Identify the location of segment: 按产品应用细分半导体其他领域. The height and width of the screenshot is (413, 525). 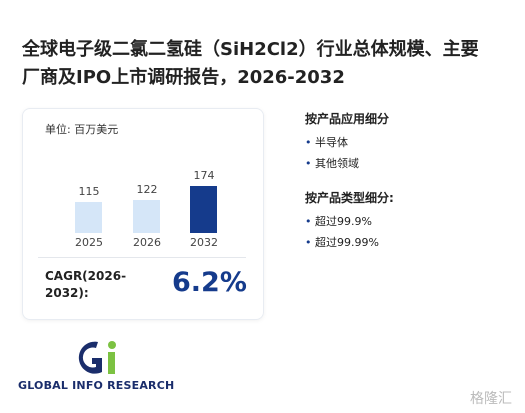
(405, 140).